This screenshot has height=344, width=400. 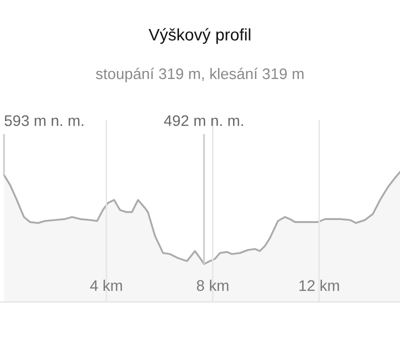 I want to click on annotation: 492 m n. m., so click(x=203, y=120).